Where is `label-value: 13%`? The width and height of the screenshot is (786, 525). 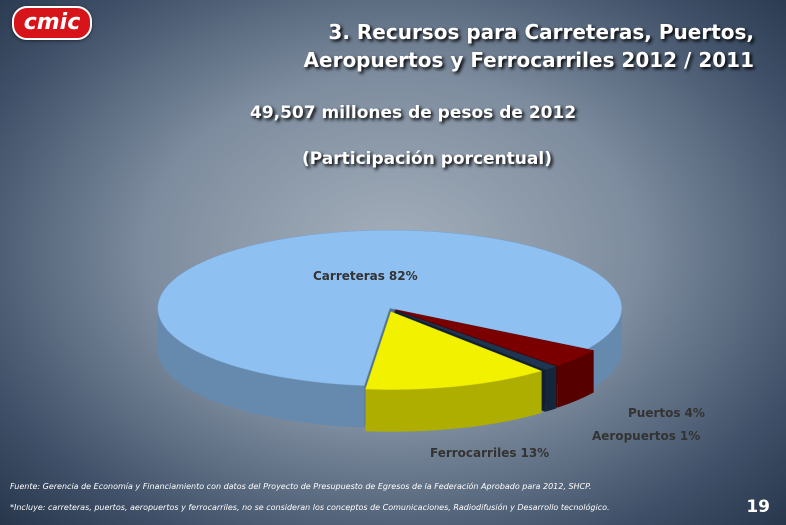
label-value: 13% is located at coordinates (534, 453).